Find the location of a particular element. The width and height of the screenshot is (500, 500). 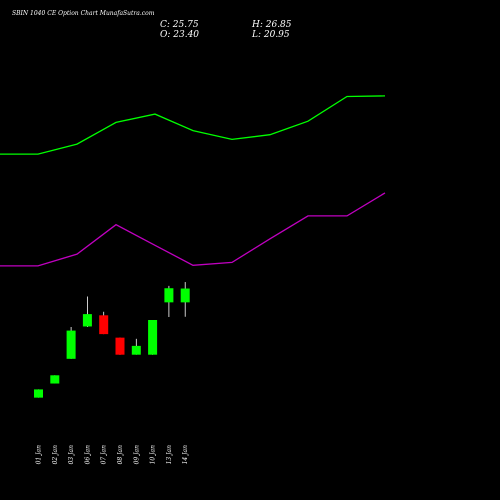

close-readout: C: 25.75 is located at coordinates (179, 25).